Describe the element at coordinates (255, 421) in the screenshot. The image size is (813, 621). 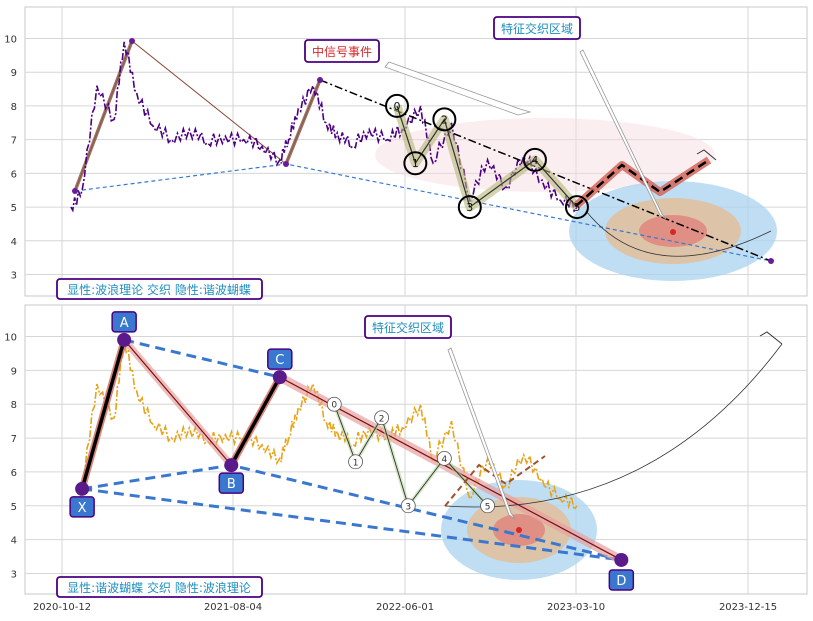
I see `leg-bc` at that location.